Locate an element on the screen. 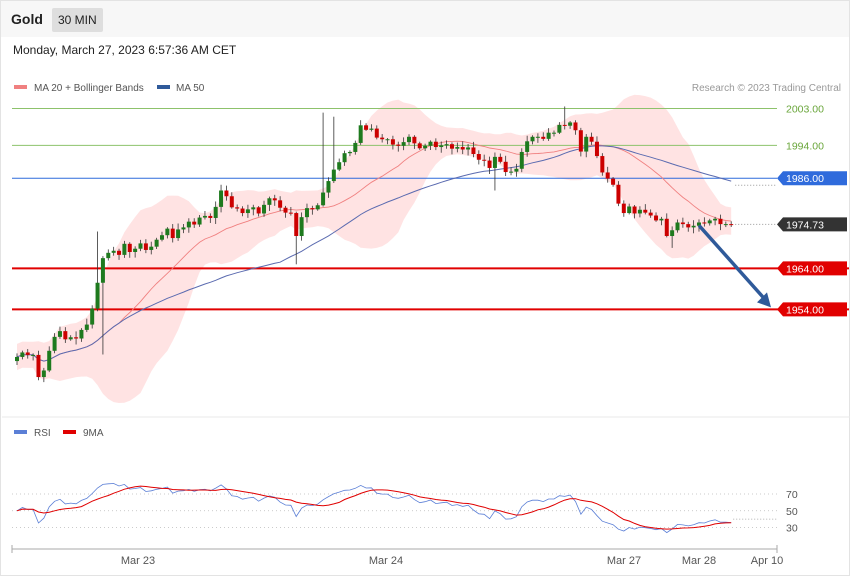  price-tag-1986.00 is located at coordinates (812, 178).